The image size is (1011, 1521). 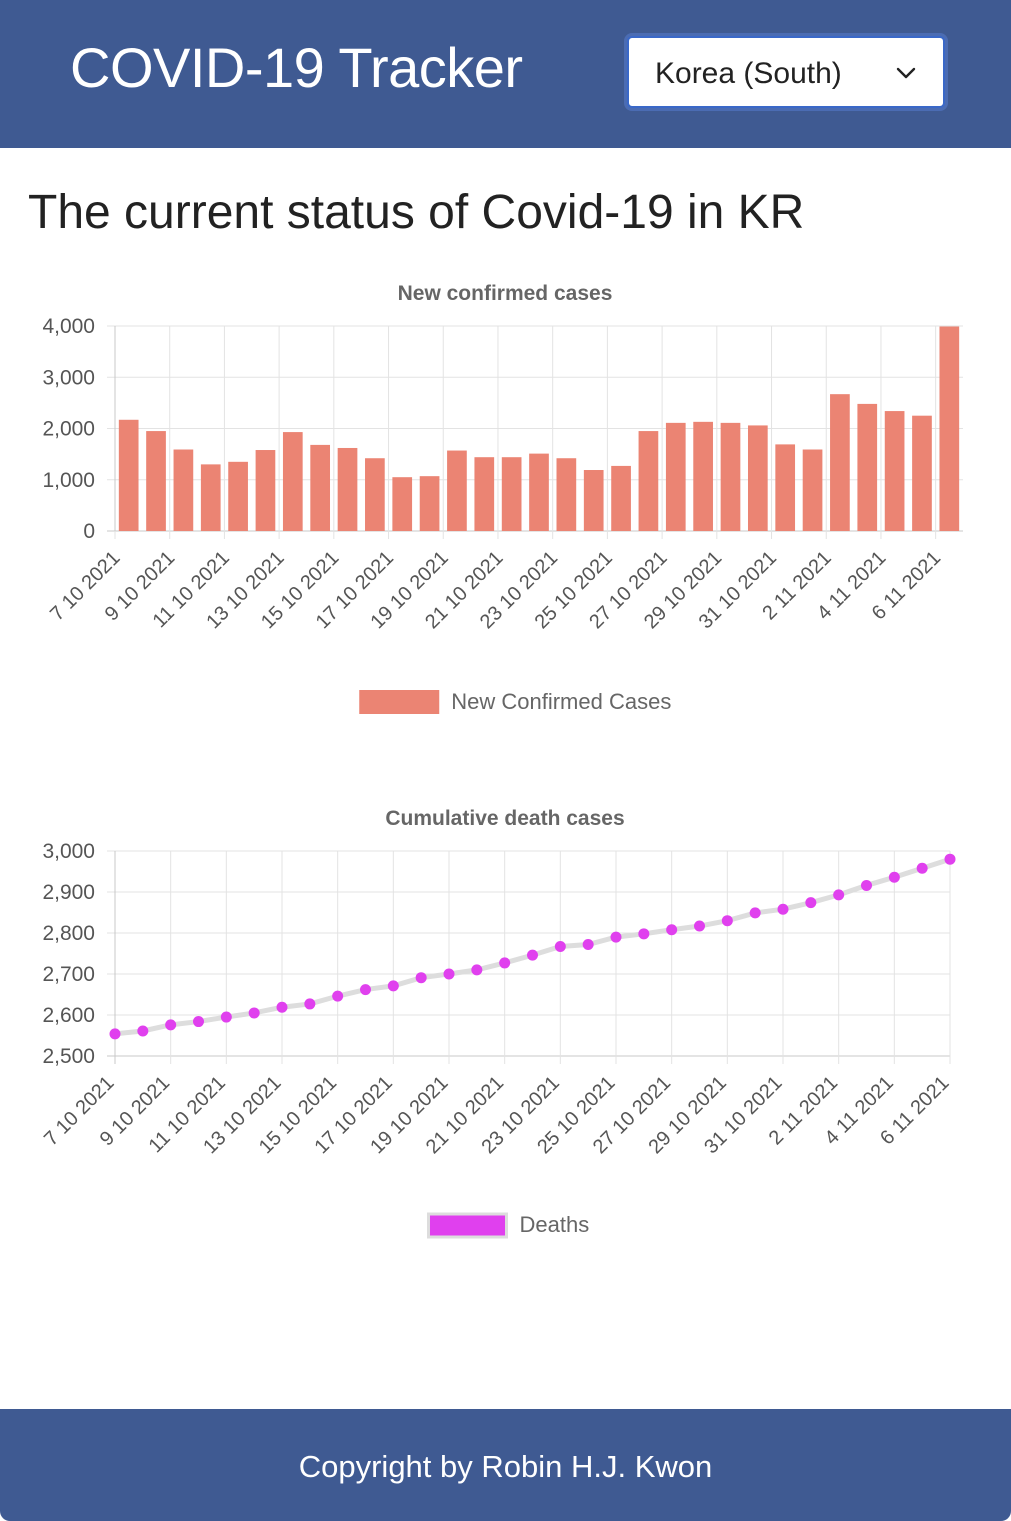 What do you see at coordinates (532, 946) in the screenshot?
I see `series-line` at bounding box center [532, 946].